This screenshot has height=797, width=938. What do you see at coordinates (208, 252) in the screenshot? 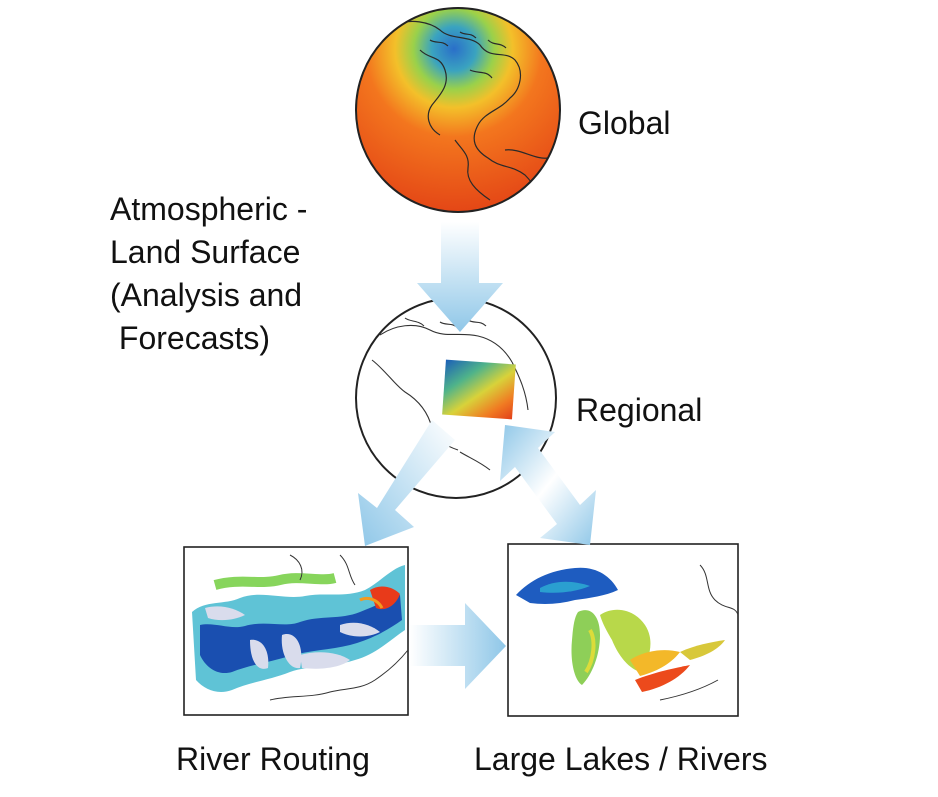
I see `atmospheric-label-line: Land Surface` at bounding box center [208, 252].